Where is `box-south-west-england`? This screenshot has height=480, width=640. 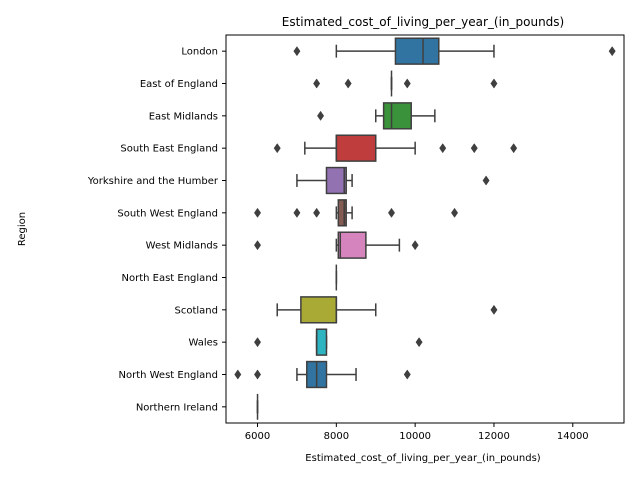
box-south-west-england is located at coordinates (356, 213).